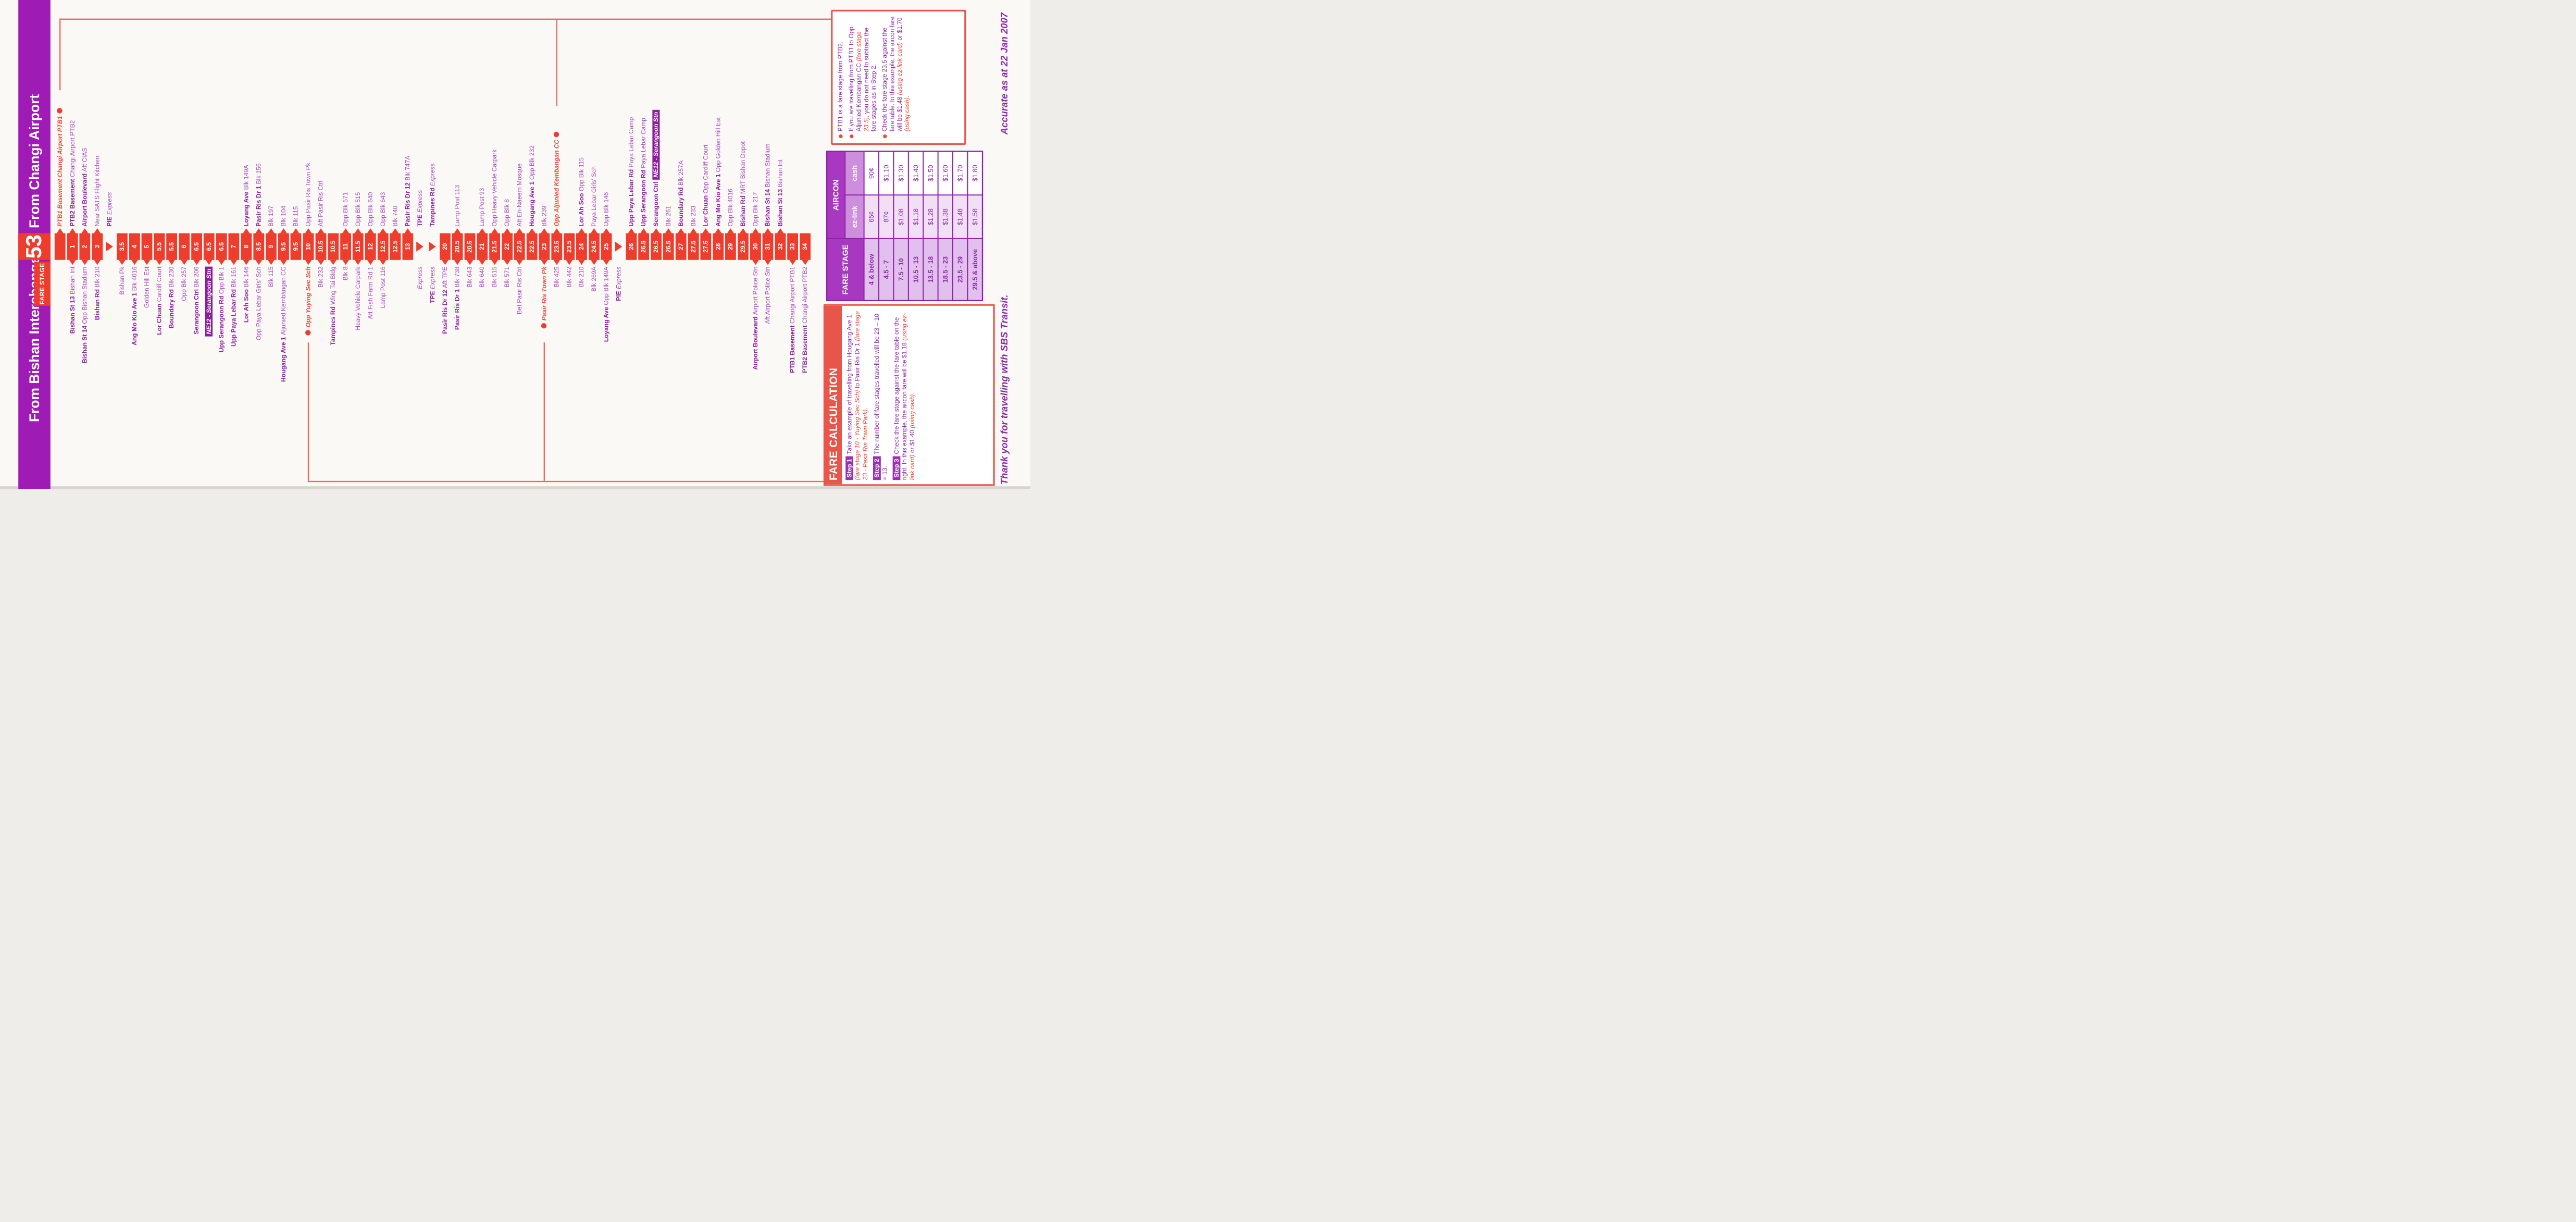  What do you see at coordinates (681, 246) in the screenshot?
I see `fare-stage-box: 27` at bounding box center [681, 246].